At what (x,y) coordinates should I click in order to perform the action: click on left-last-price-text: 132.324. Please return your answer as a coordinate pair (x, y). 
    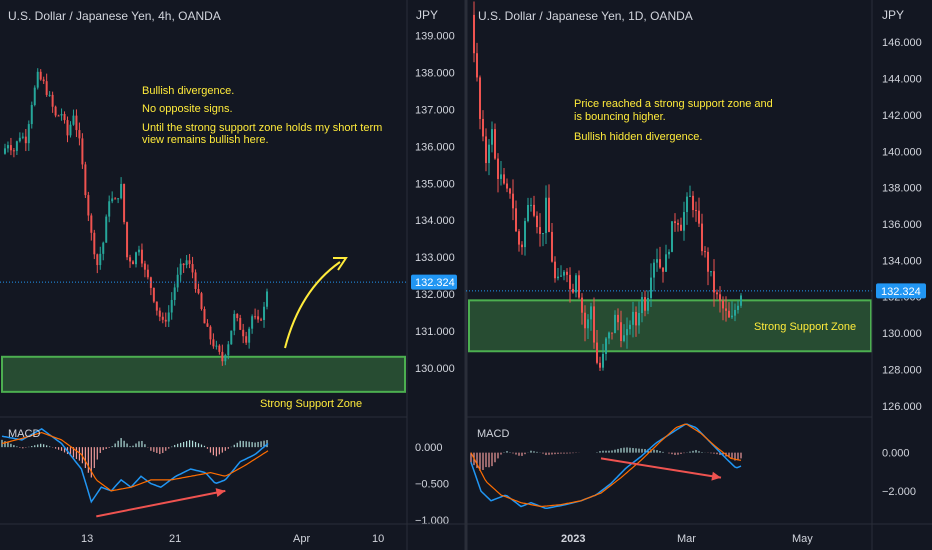
    Looking at the image, I should click on (435, 283).